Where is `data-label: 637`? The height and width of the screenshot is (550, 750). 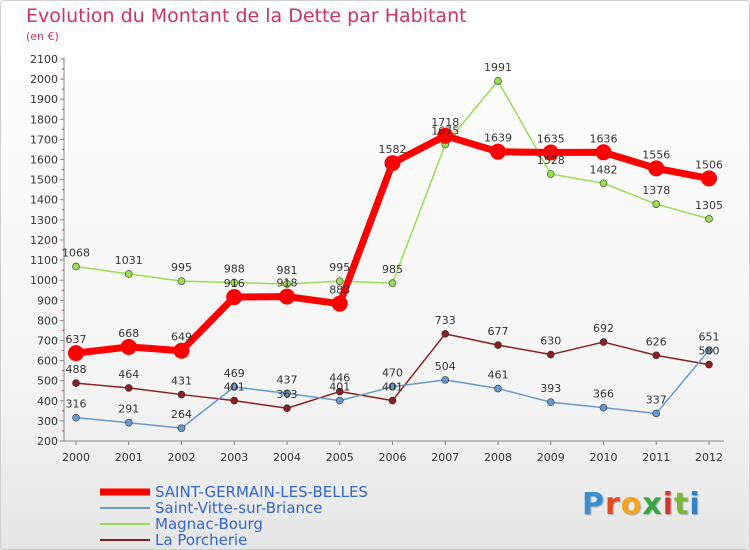
data-label: 637 is located at coordinates (76, 339).